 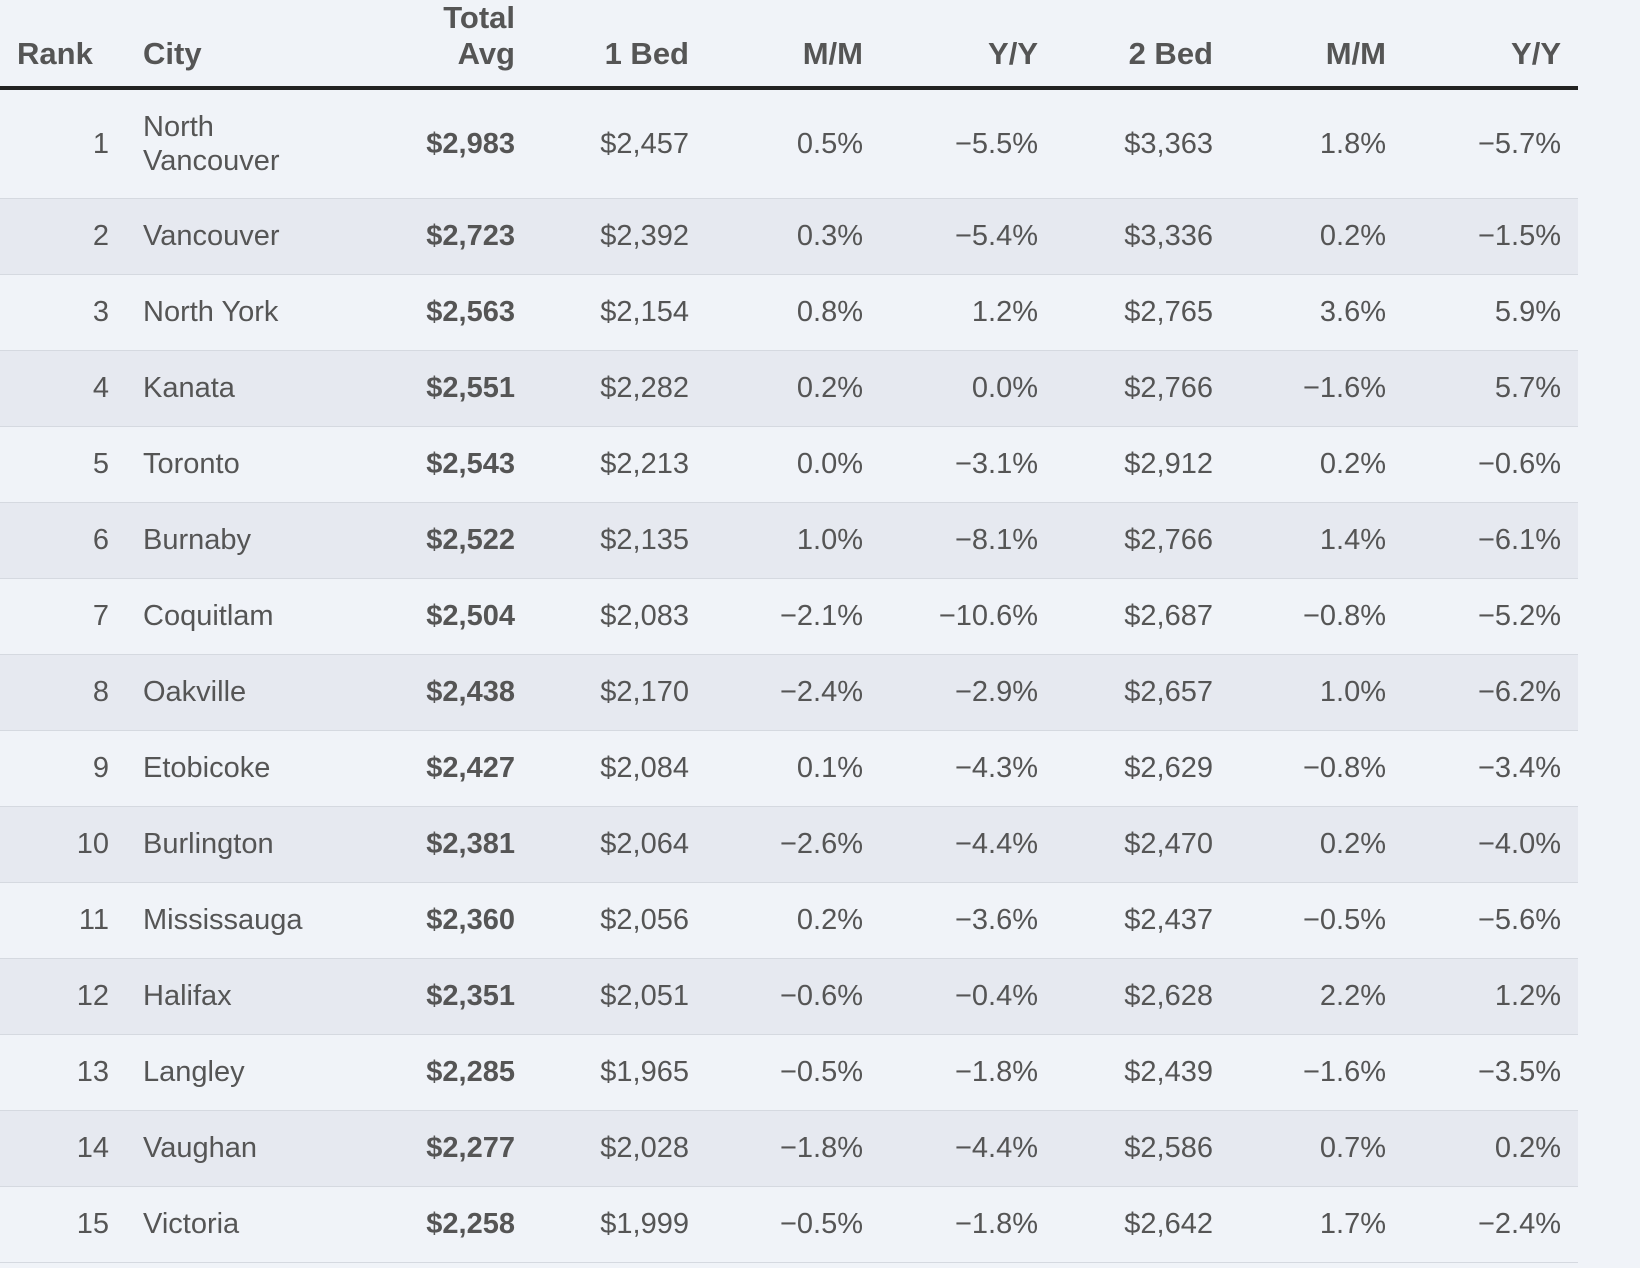 I want to click on two-bed-cell: $2,437, so click(x=1142, y=920).